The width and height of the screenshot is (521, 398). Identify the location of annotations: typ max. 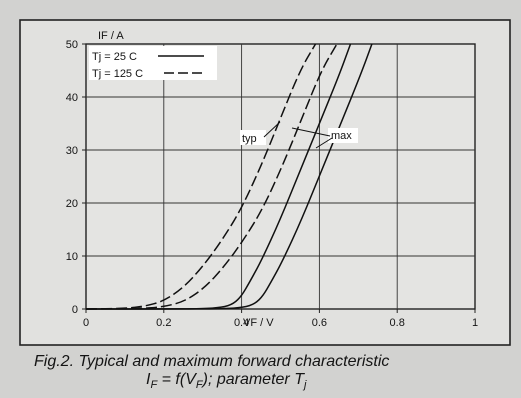
(299, 135).